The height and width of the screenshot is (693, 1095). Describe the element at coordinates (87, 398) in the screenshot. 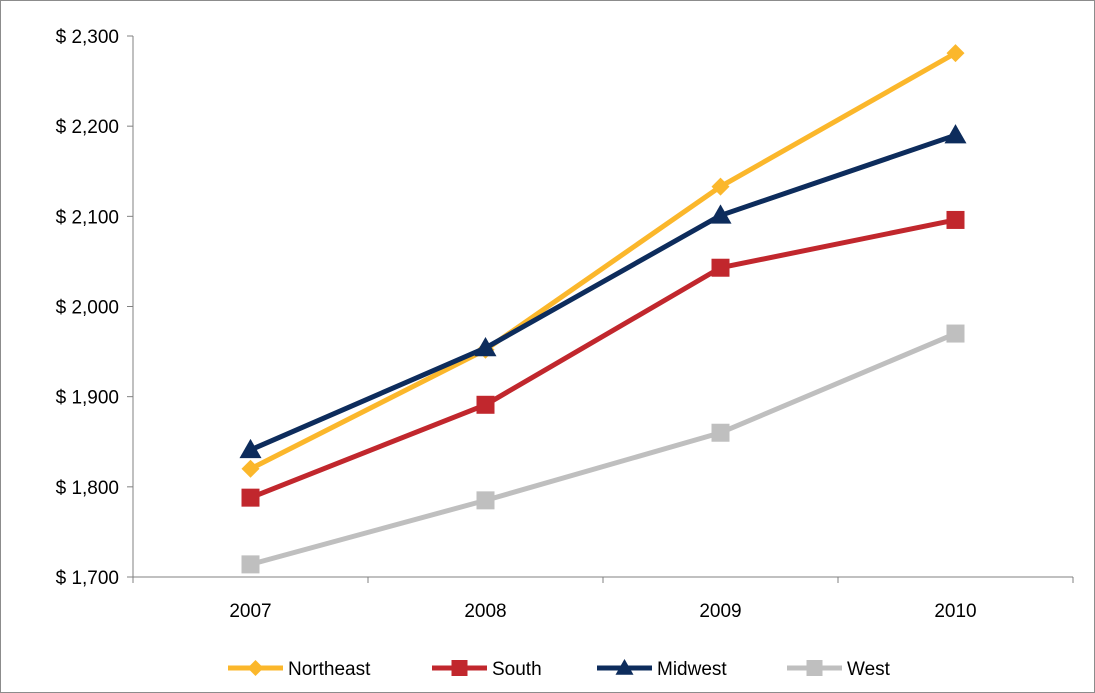

I see `y-tick-label: $ 1,900` at that location.